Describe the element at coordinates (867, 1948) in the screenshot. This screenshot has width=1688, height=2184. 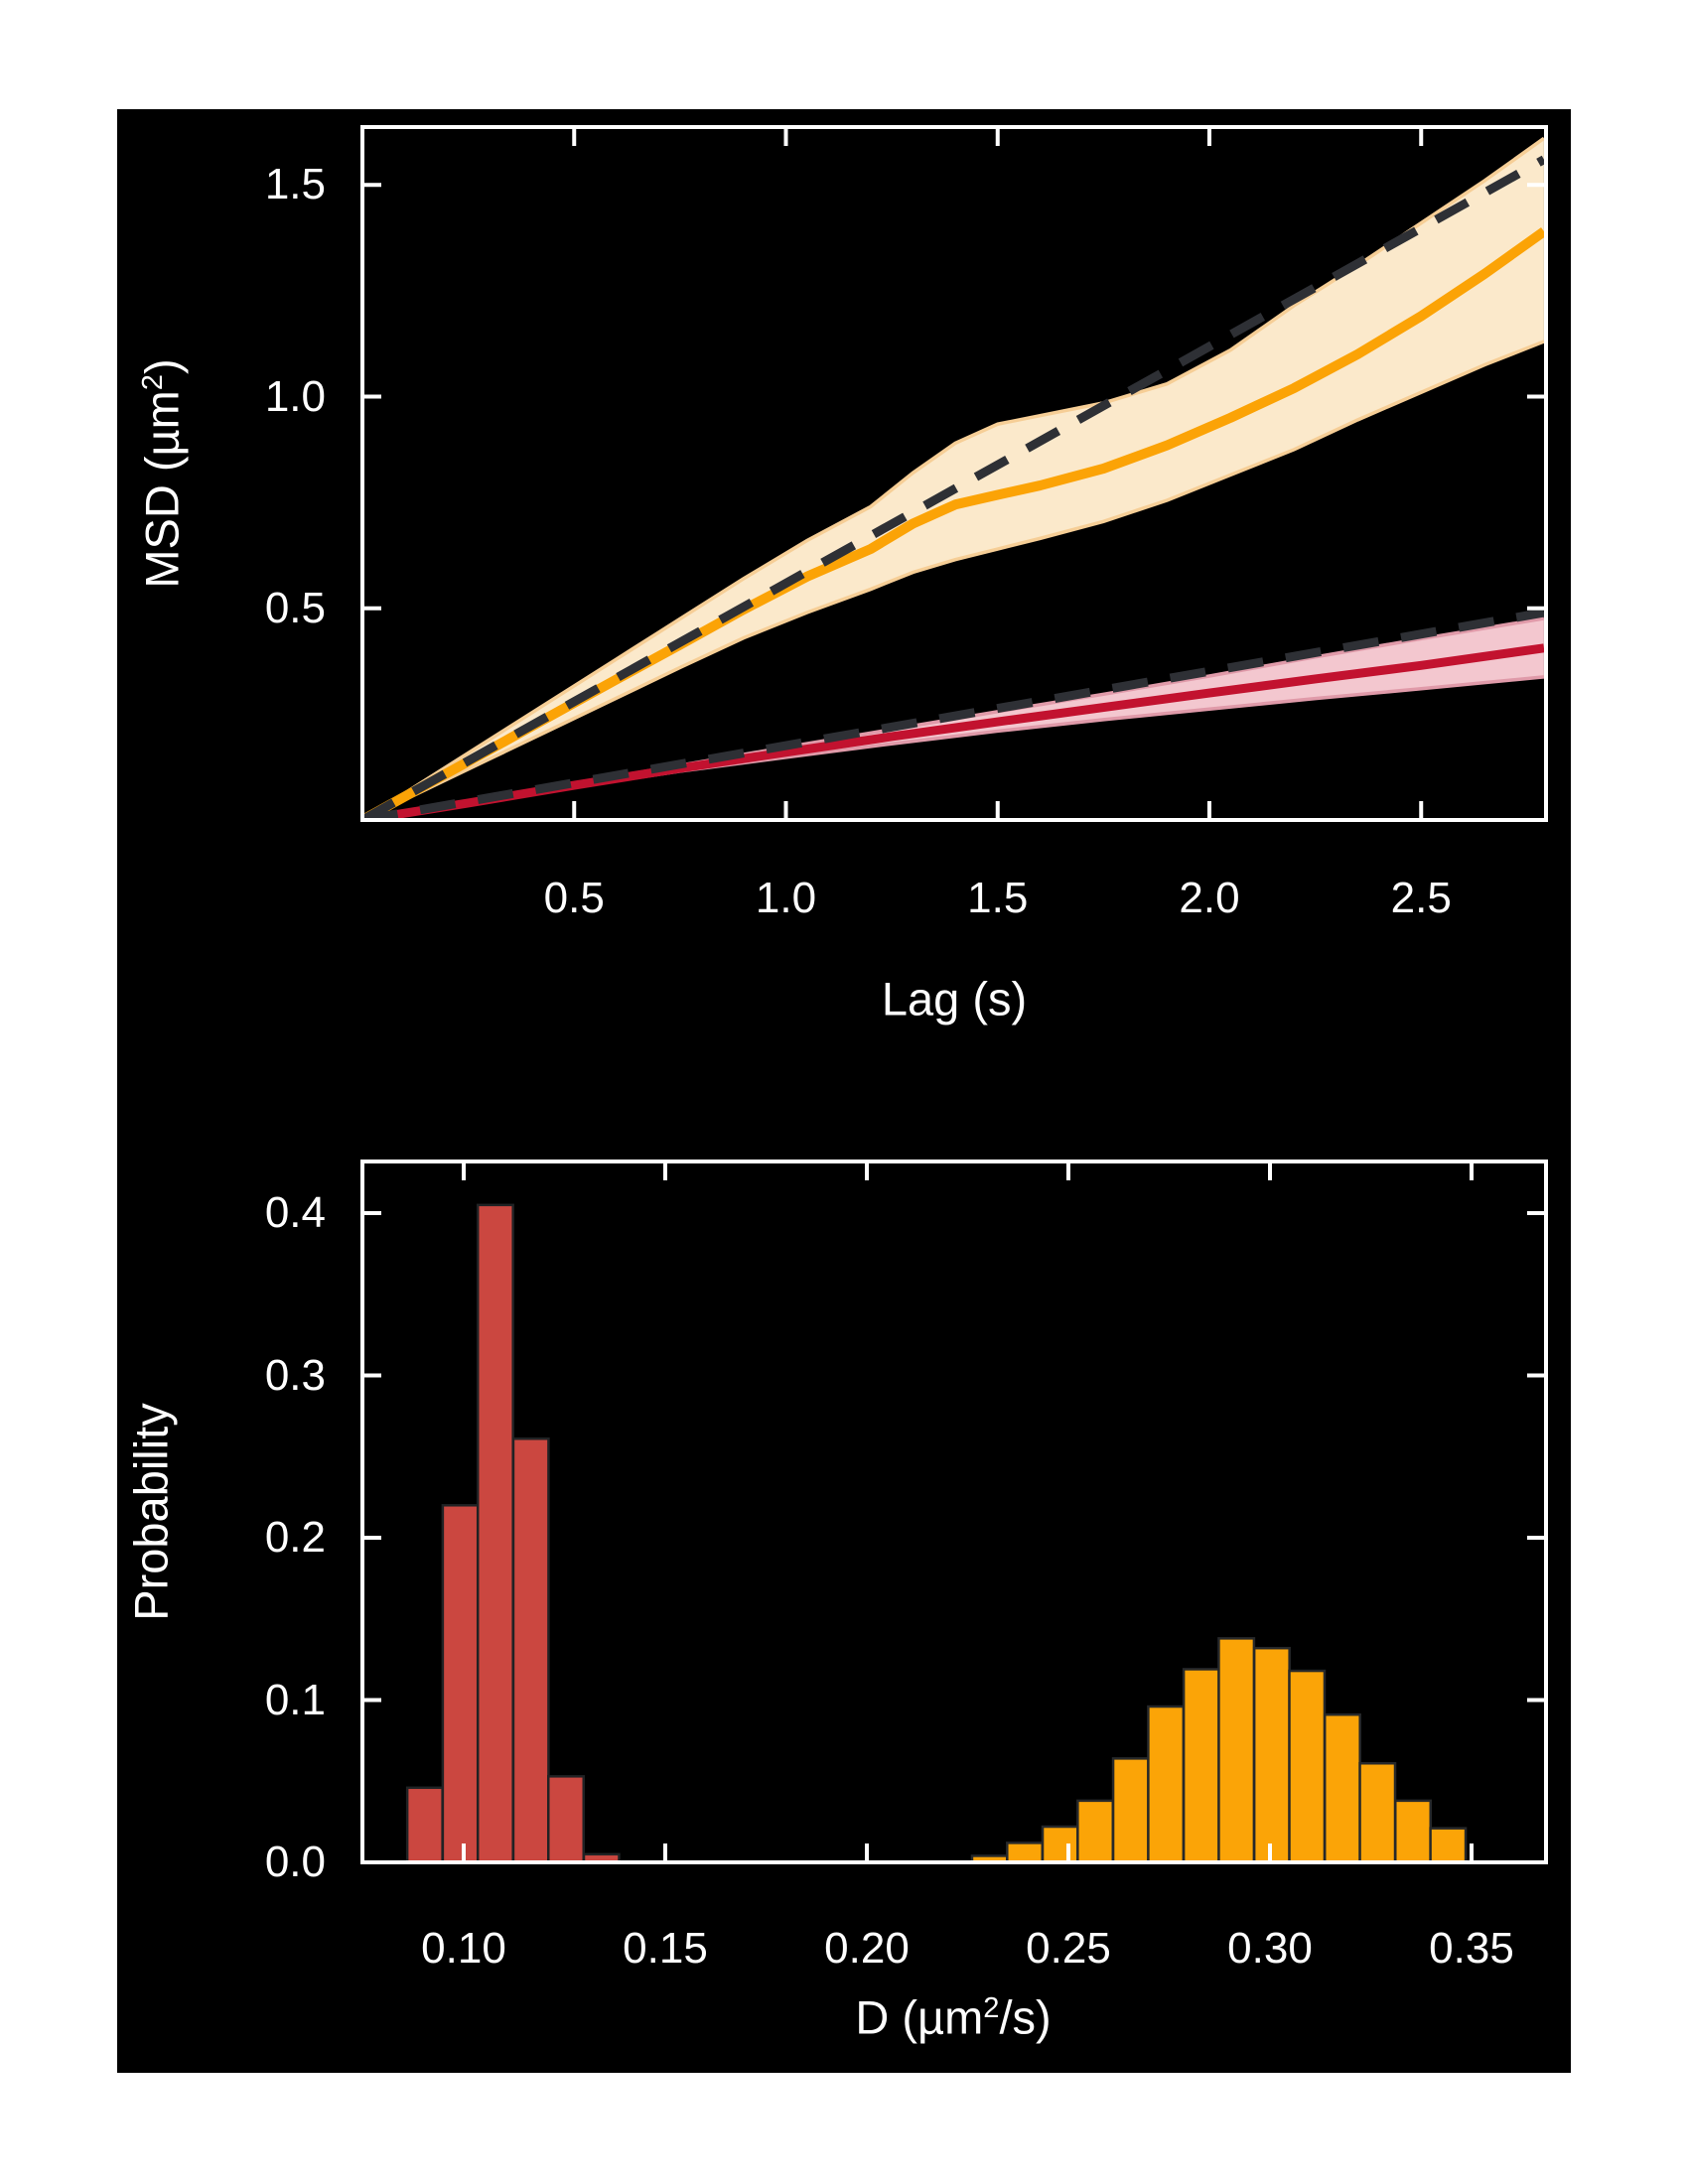
I see `diffusion-histogram-x-tick-label: 0.20` at that location.